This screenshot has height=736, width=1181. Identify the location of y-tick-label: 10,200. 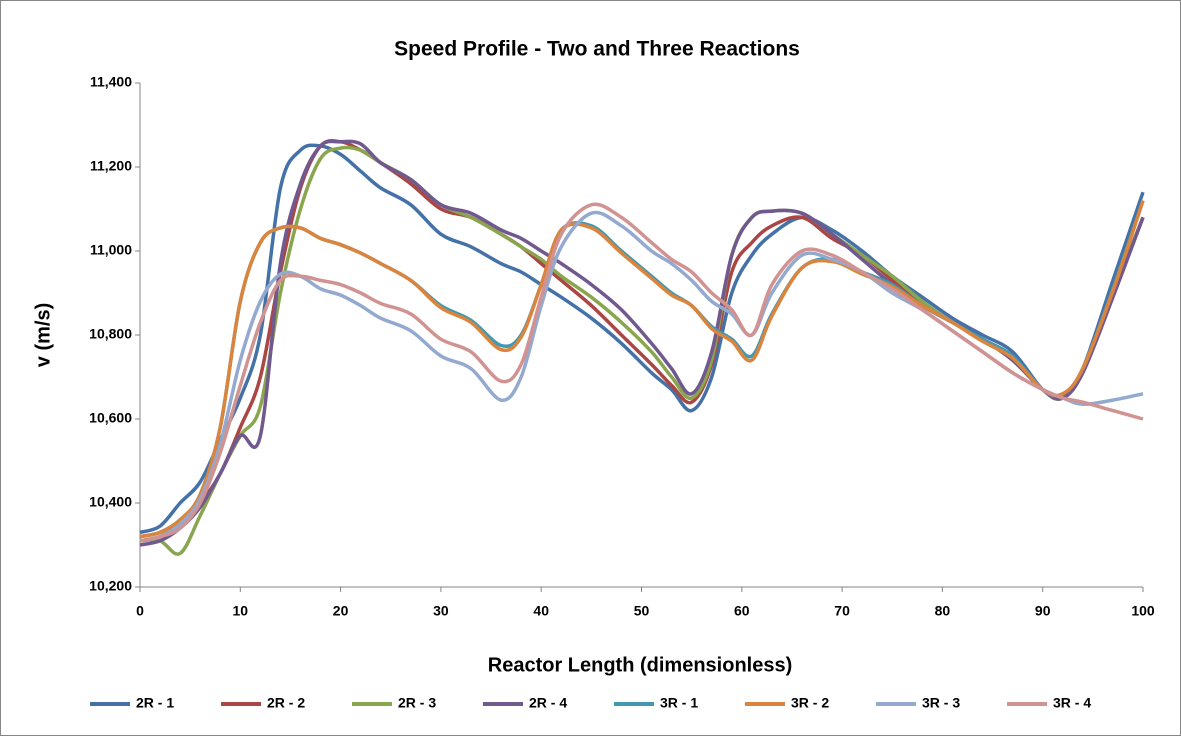
(110, 586).